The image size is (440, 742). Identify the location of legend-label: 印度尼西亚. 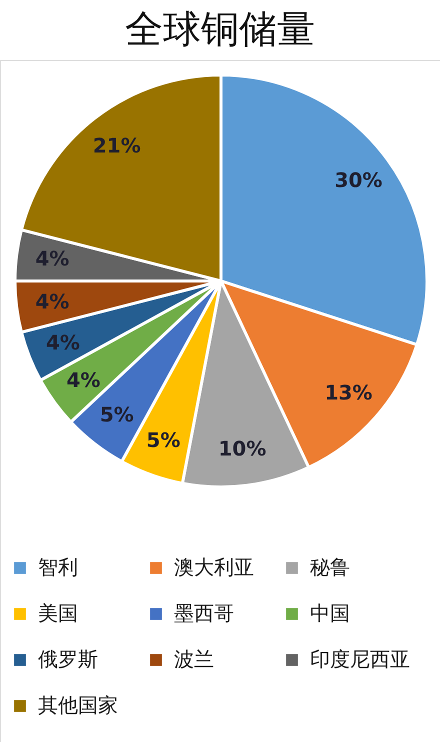
(360, 659).